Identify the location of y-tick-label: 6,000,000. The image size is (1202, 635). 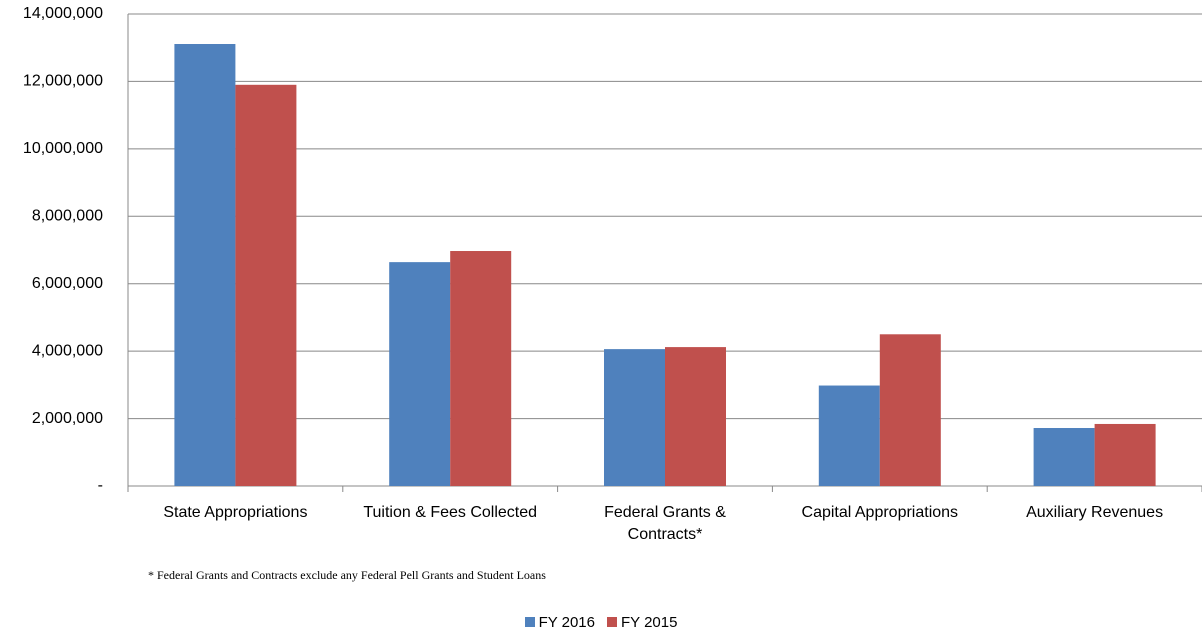
(67, 283).